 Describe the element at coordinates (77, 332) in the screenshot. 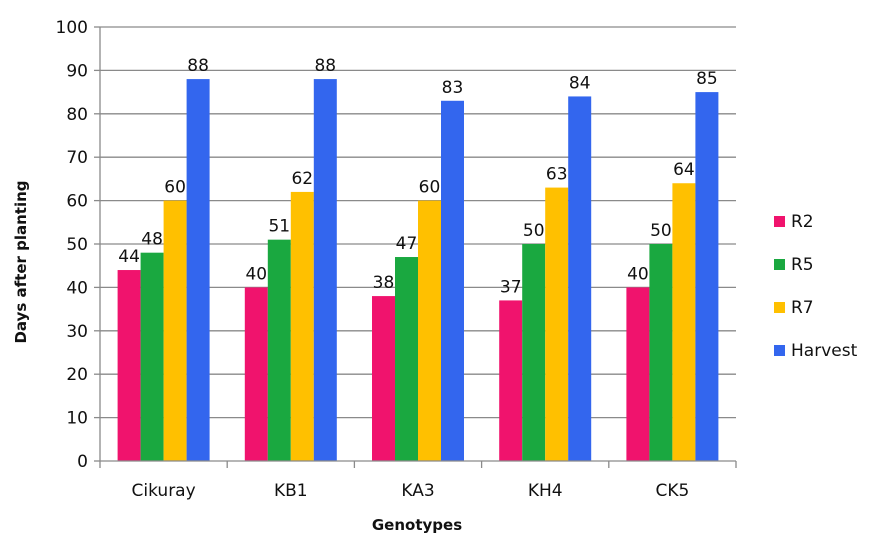

I see `y-tick-label: 30` at that location.